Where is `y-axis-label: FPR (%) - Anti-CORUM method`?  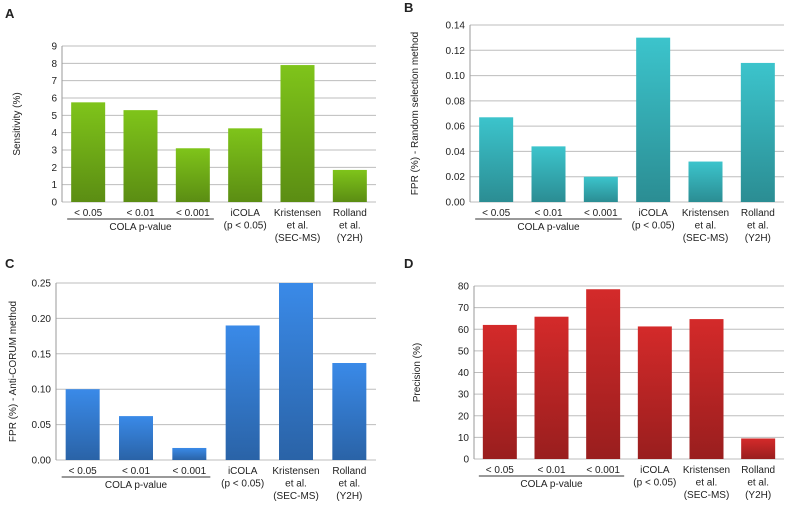 y-axis-label: FPR (%) - Anti-CORUM method is located at coordinates (13, 371).